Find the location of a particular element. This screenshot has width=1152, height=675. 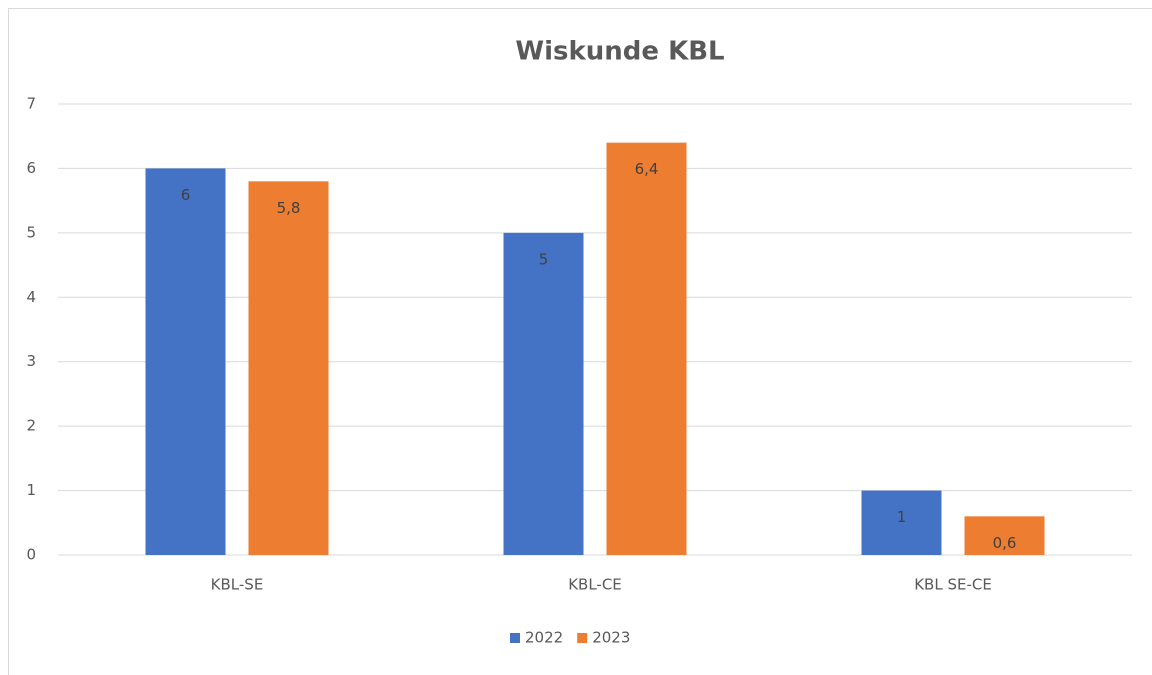

legend-label: 2022 is located at coordinates (544, 638).